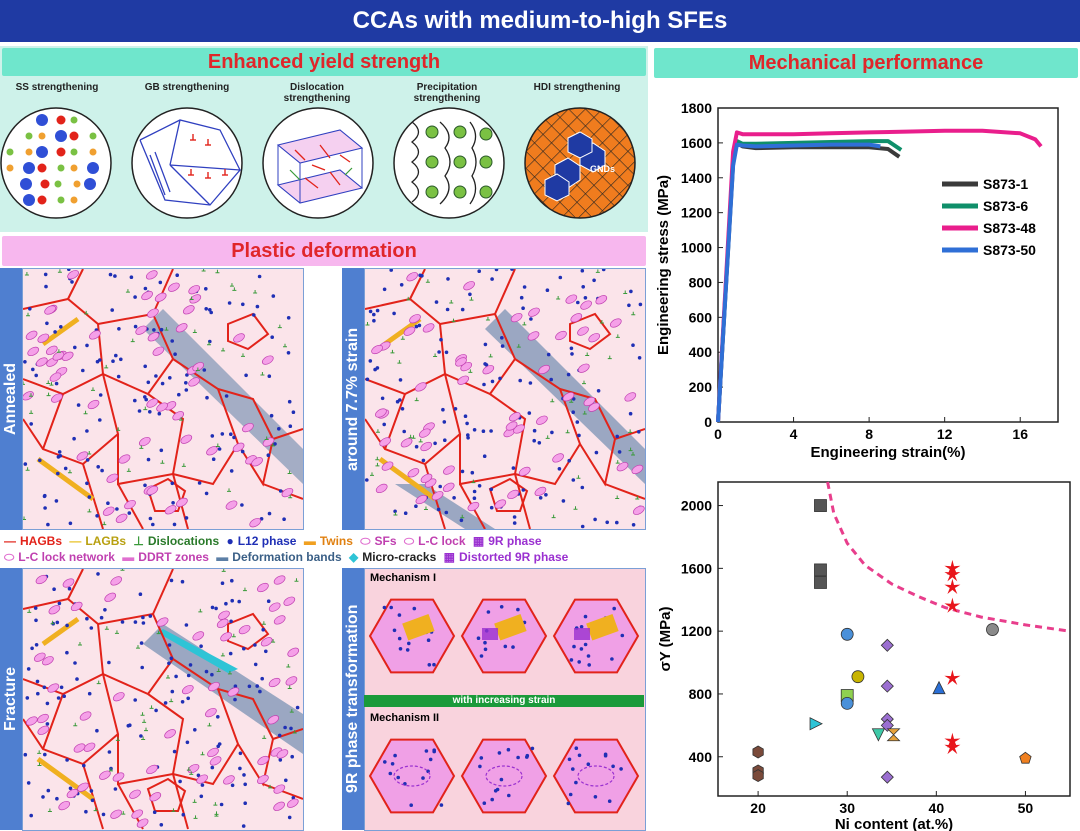  I want to click on scatter-xtick-label: 40, so click(937, 808).